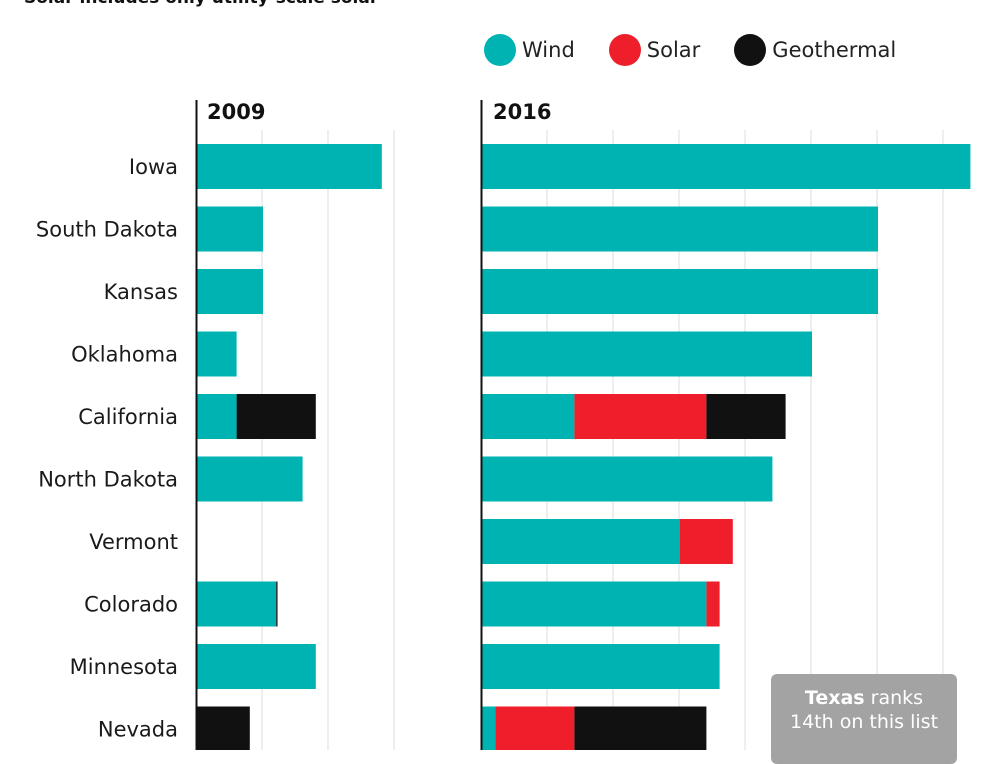  What do you see at coordinates (223, 728) in the screenshot?
I see `bar-2009-nevada-geothermal` at bounding box center [223, 728].